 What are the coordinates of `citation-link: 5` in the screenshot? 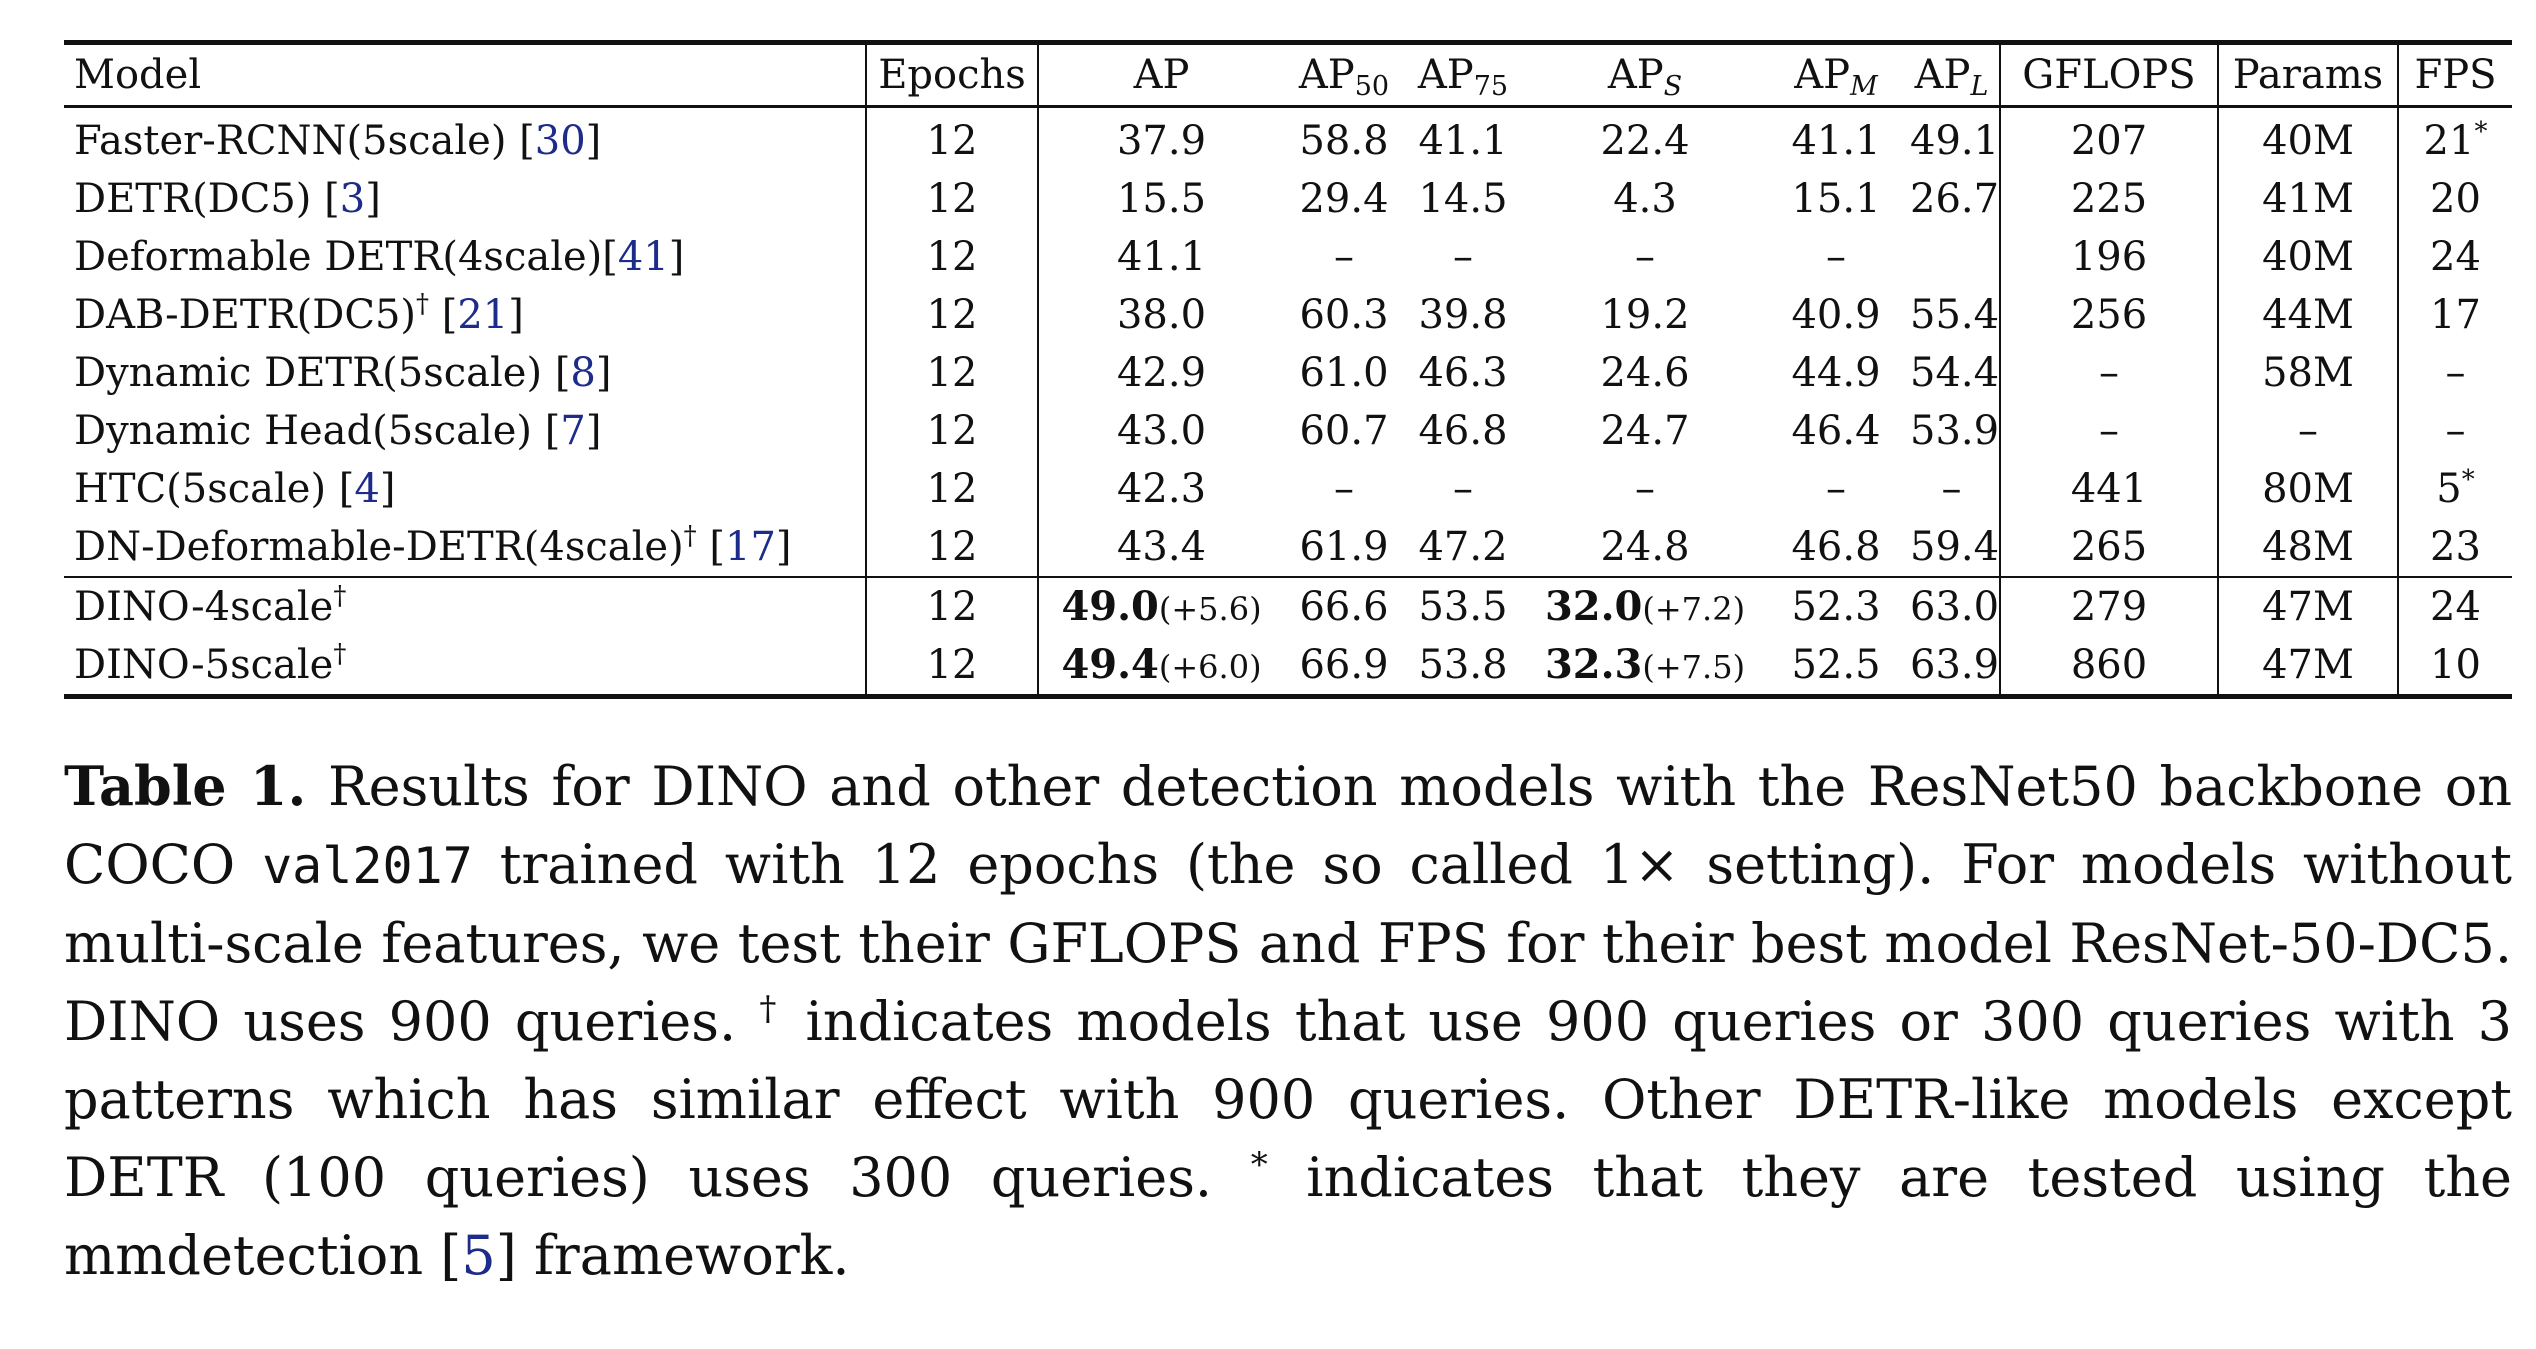 It's located at (478, 1255).